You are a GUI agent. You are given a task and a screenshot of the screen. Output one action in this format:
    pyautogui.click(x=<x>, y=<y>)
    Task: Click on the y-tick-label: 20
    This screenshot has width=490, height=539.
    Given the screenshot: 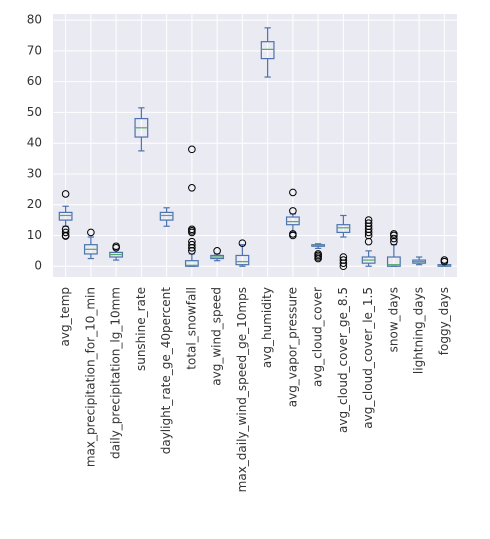 What is the action you would take?
    pyautogui.click(x=34, y=204)
    